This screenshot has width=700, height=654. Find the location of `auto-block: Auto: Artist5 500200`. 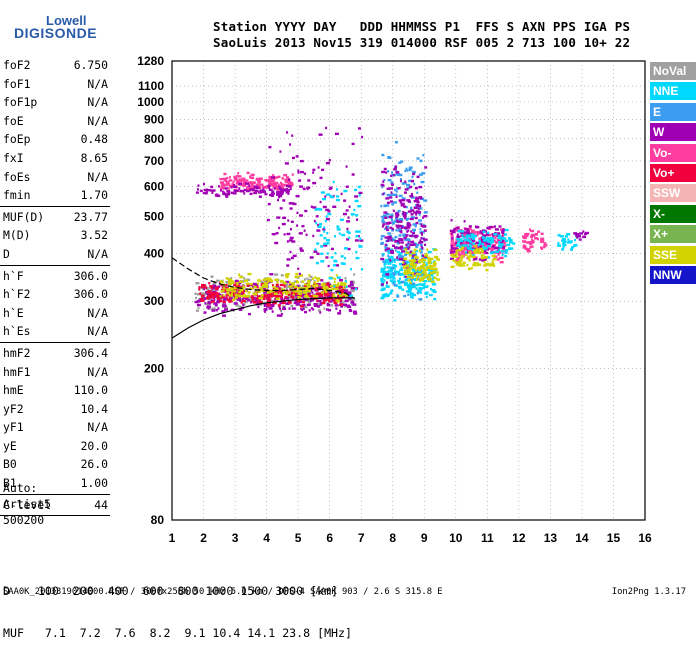

auto-block: Auto: Artist5 500200 is located at coordinates (27, 504).